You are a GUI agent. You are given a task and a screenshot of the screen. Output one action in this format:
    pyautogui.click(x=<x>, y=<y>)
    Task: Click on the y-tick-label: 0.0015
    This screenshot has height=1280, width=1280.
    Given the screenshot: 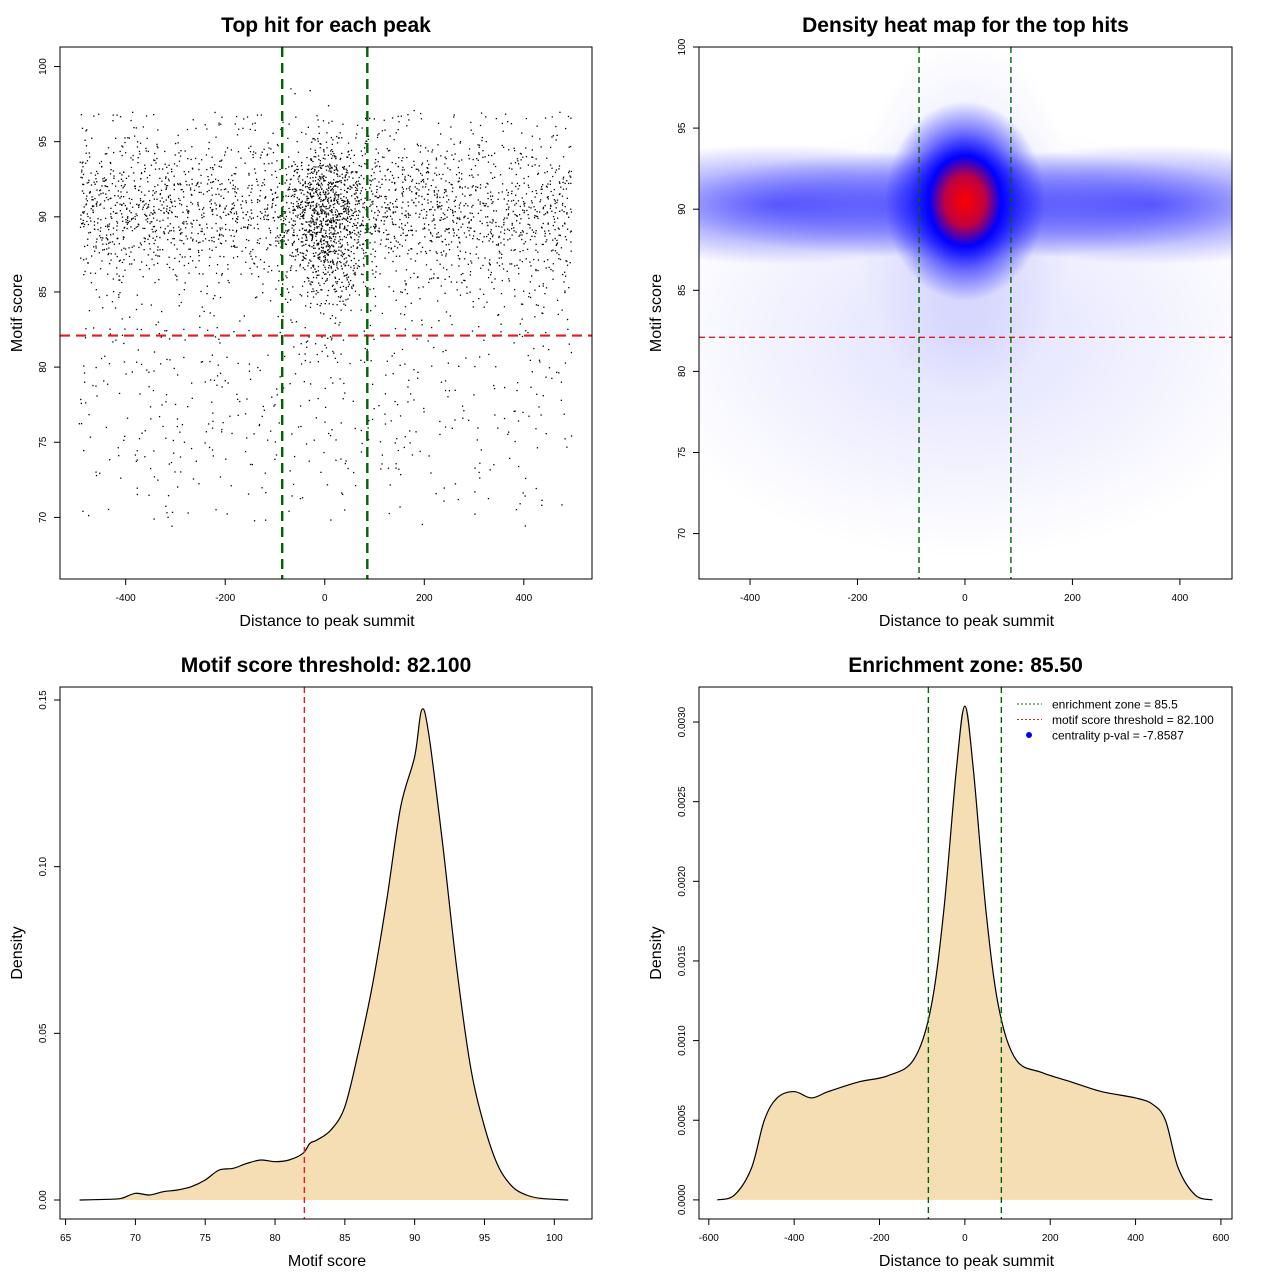 What is the action you would take?
    pyautogui.click(x=682, y=960)
    